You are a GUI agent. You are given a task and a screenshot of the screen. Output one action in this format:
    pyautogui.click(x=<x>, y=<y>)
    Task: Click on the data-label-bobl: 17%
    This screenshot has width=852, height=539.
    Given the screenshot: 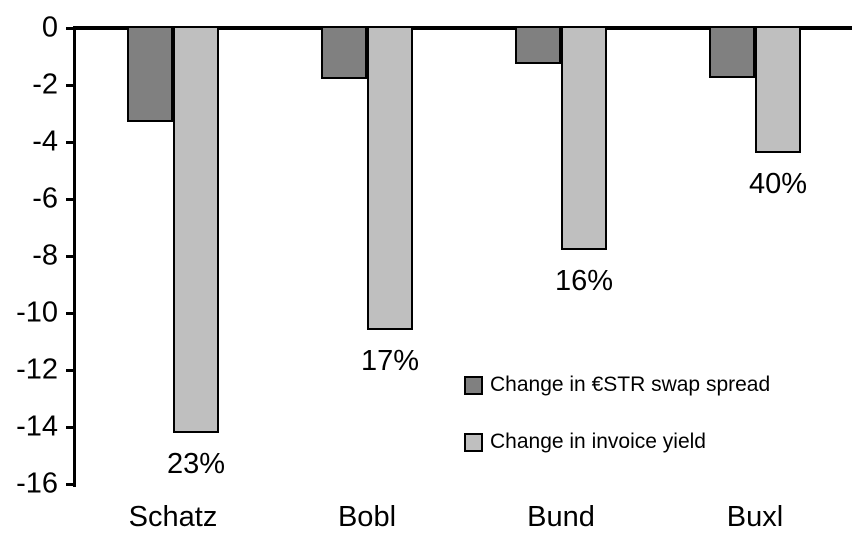 What is the action you would take?
    pyautogui.click(x=390, y=361)
    